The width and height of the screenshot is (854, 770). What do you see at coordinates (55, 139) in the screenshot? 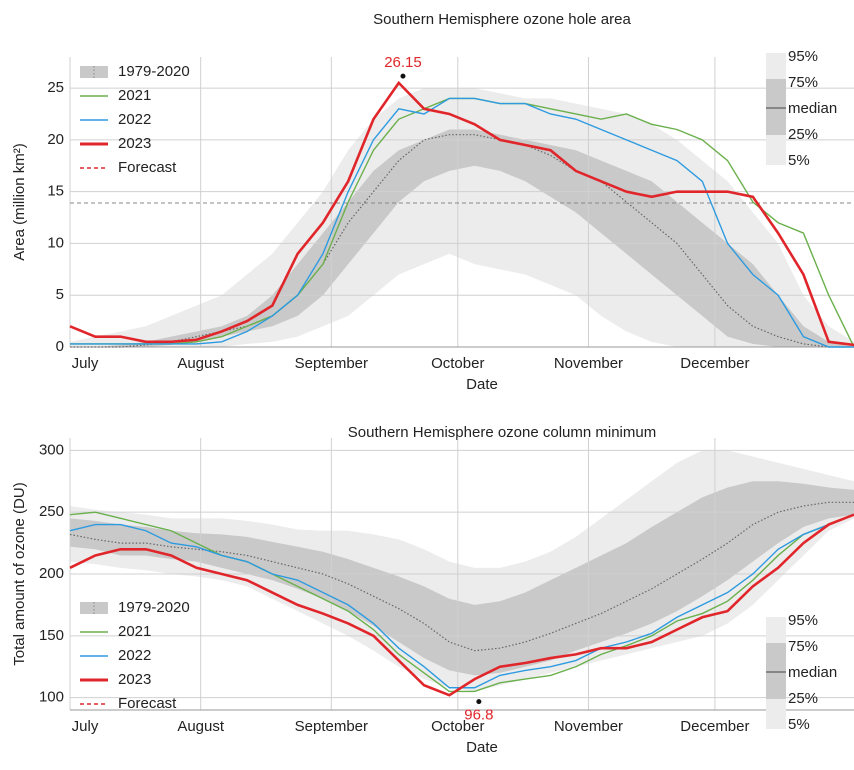
I see `y-tick-label: 20` at bounding box center [55, 139].